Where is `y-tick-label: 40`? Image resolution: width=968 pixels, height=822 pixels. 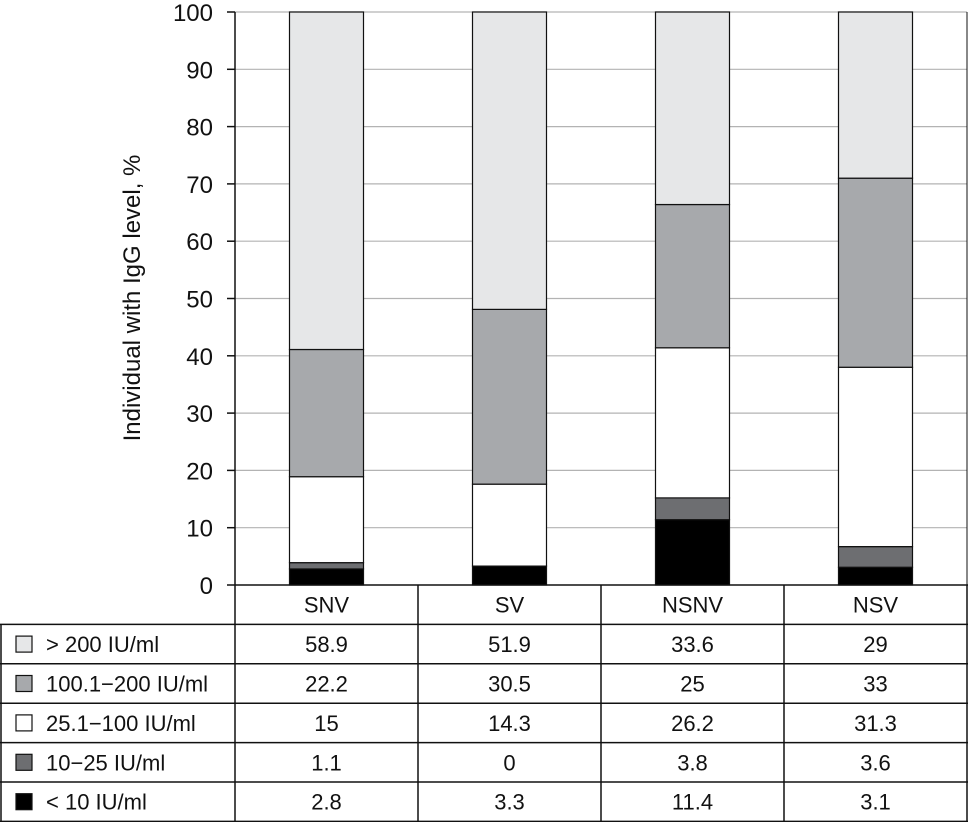 y-tick-label: 40 is located at coordinates (199, 357).